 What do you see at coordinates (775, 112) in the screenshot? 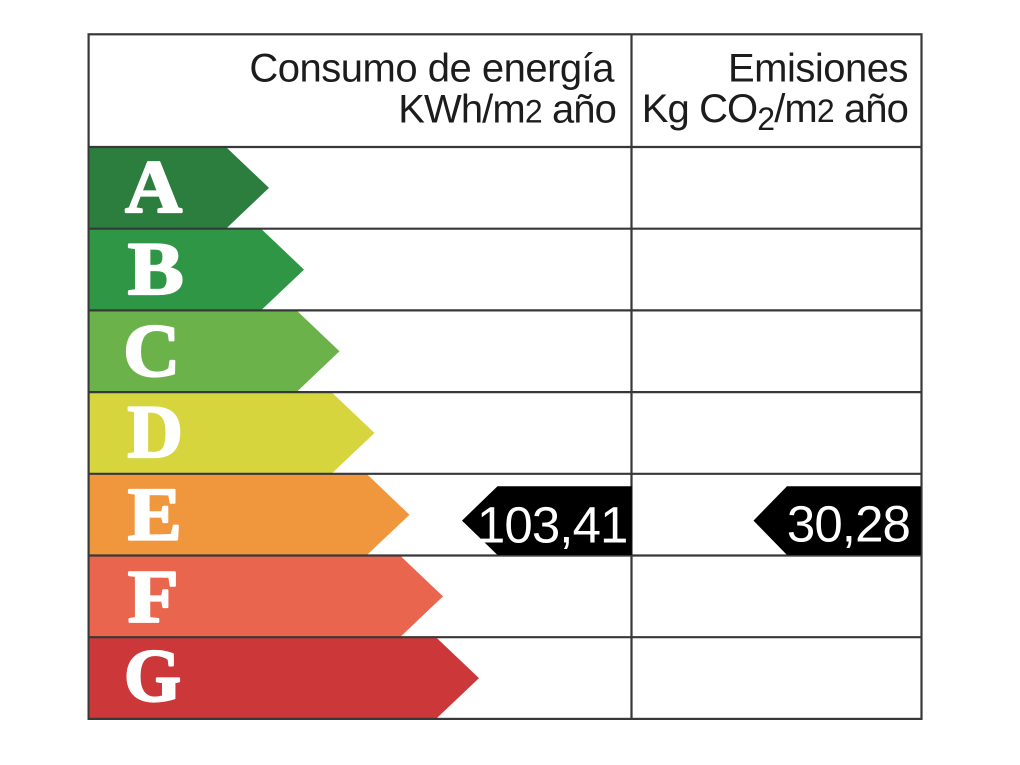
I see `svg-text: Kg CO2/m2 año` at bounding box center [775, 112].